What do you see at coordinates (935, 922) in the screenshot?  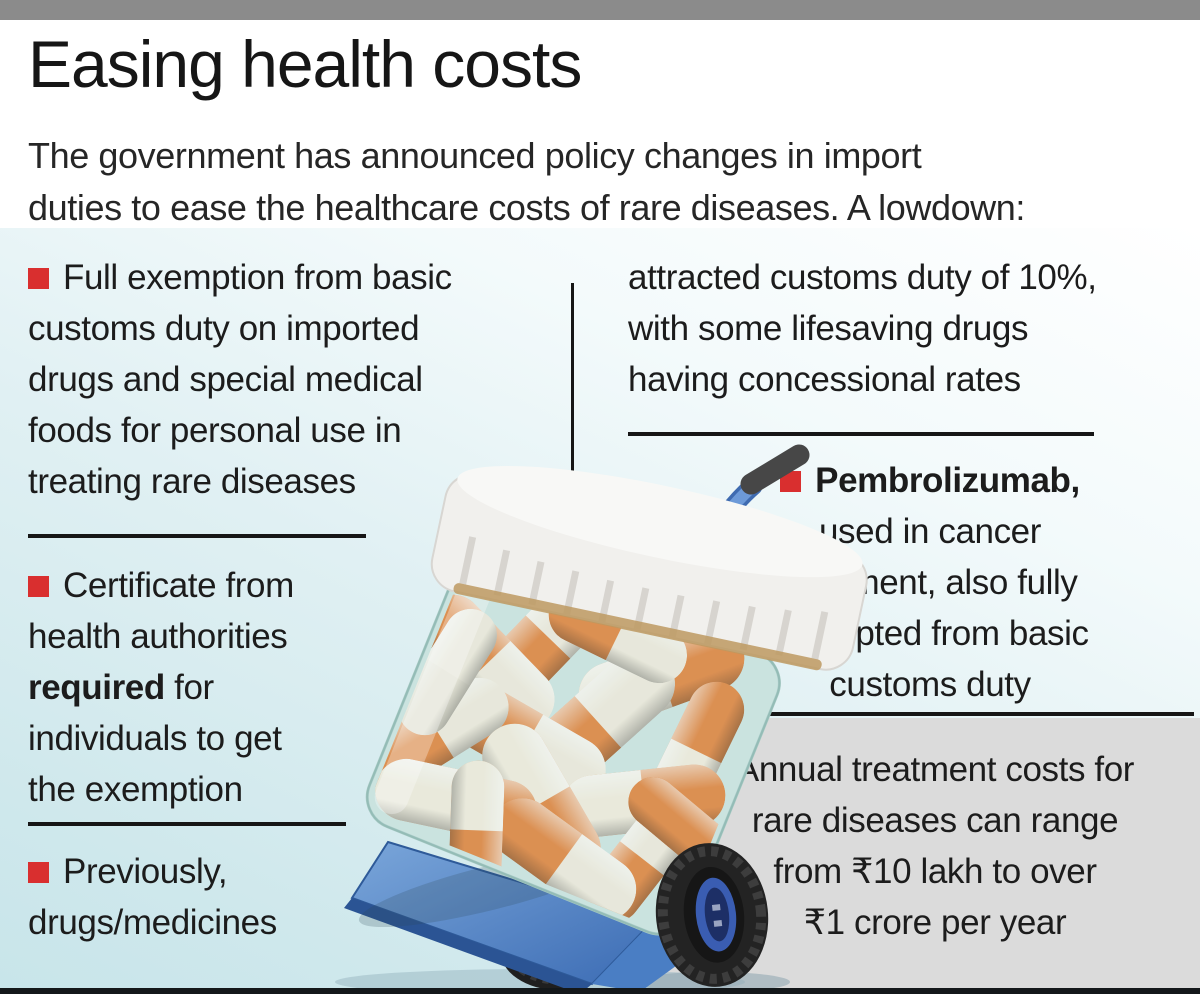 I see `note-line: ₹1 crore per year` at bounding box center [935, 922].